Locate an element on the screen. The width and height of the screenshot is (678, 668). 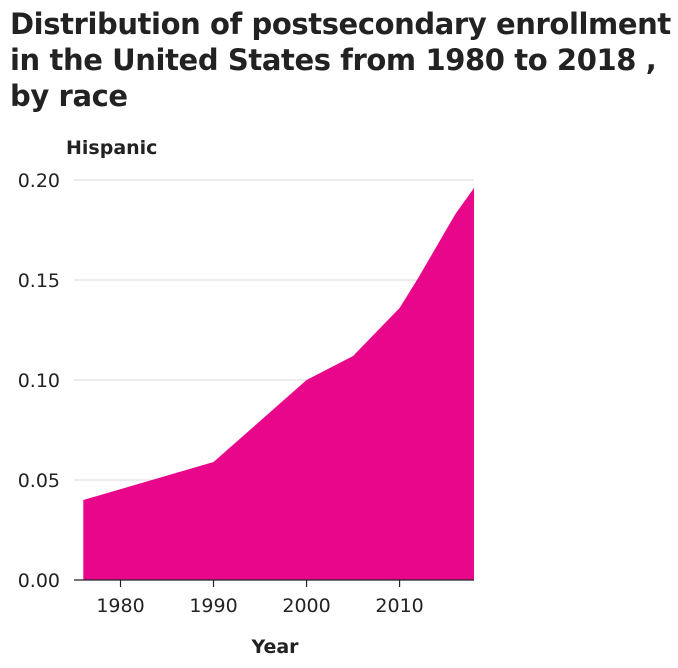
x-tick-label: 1990 is located at coordinates (213, 606).